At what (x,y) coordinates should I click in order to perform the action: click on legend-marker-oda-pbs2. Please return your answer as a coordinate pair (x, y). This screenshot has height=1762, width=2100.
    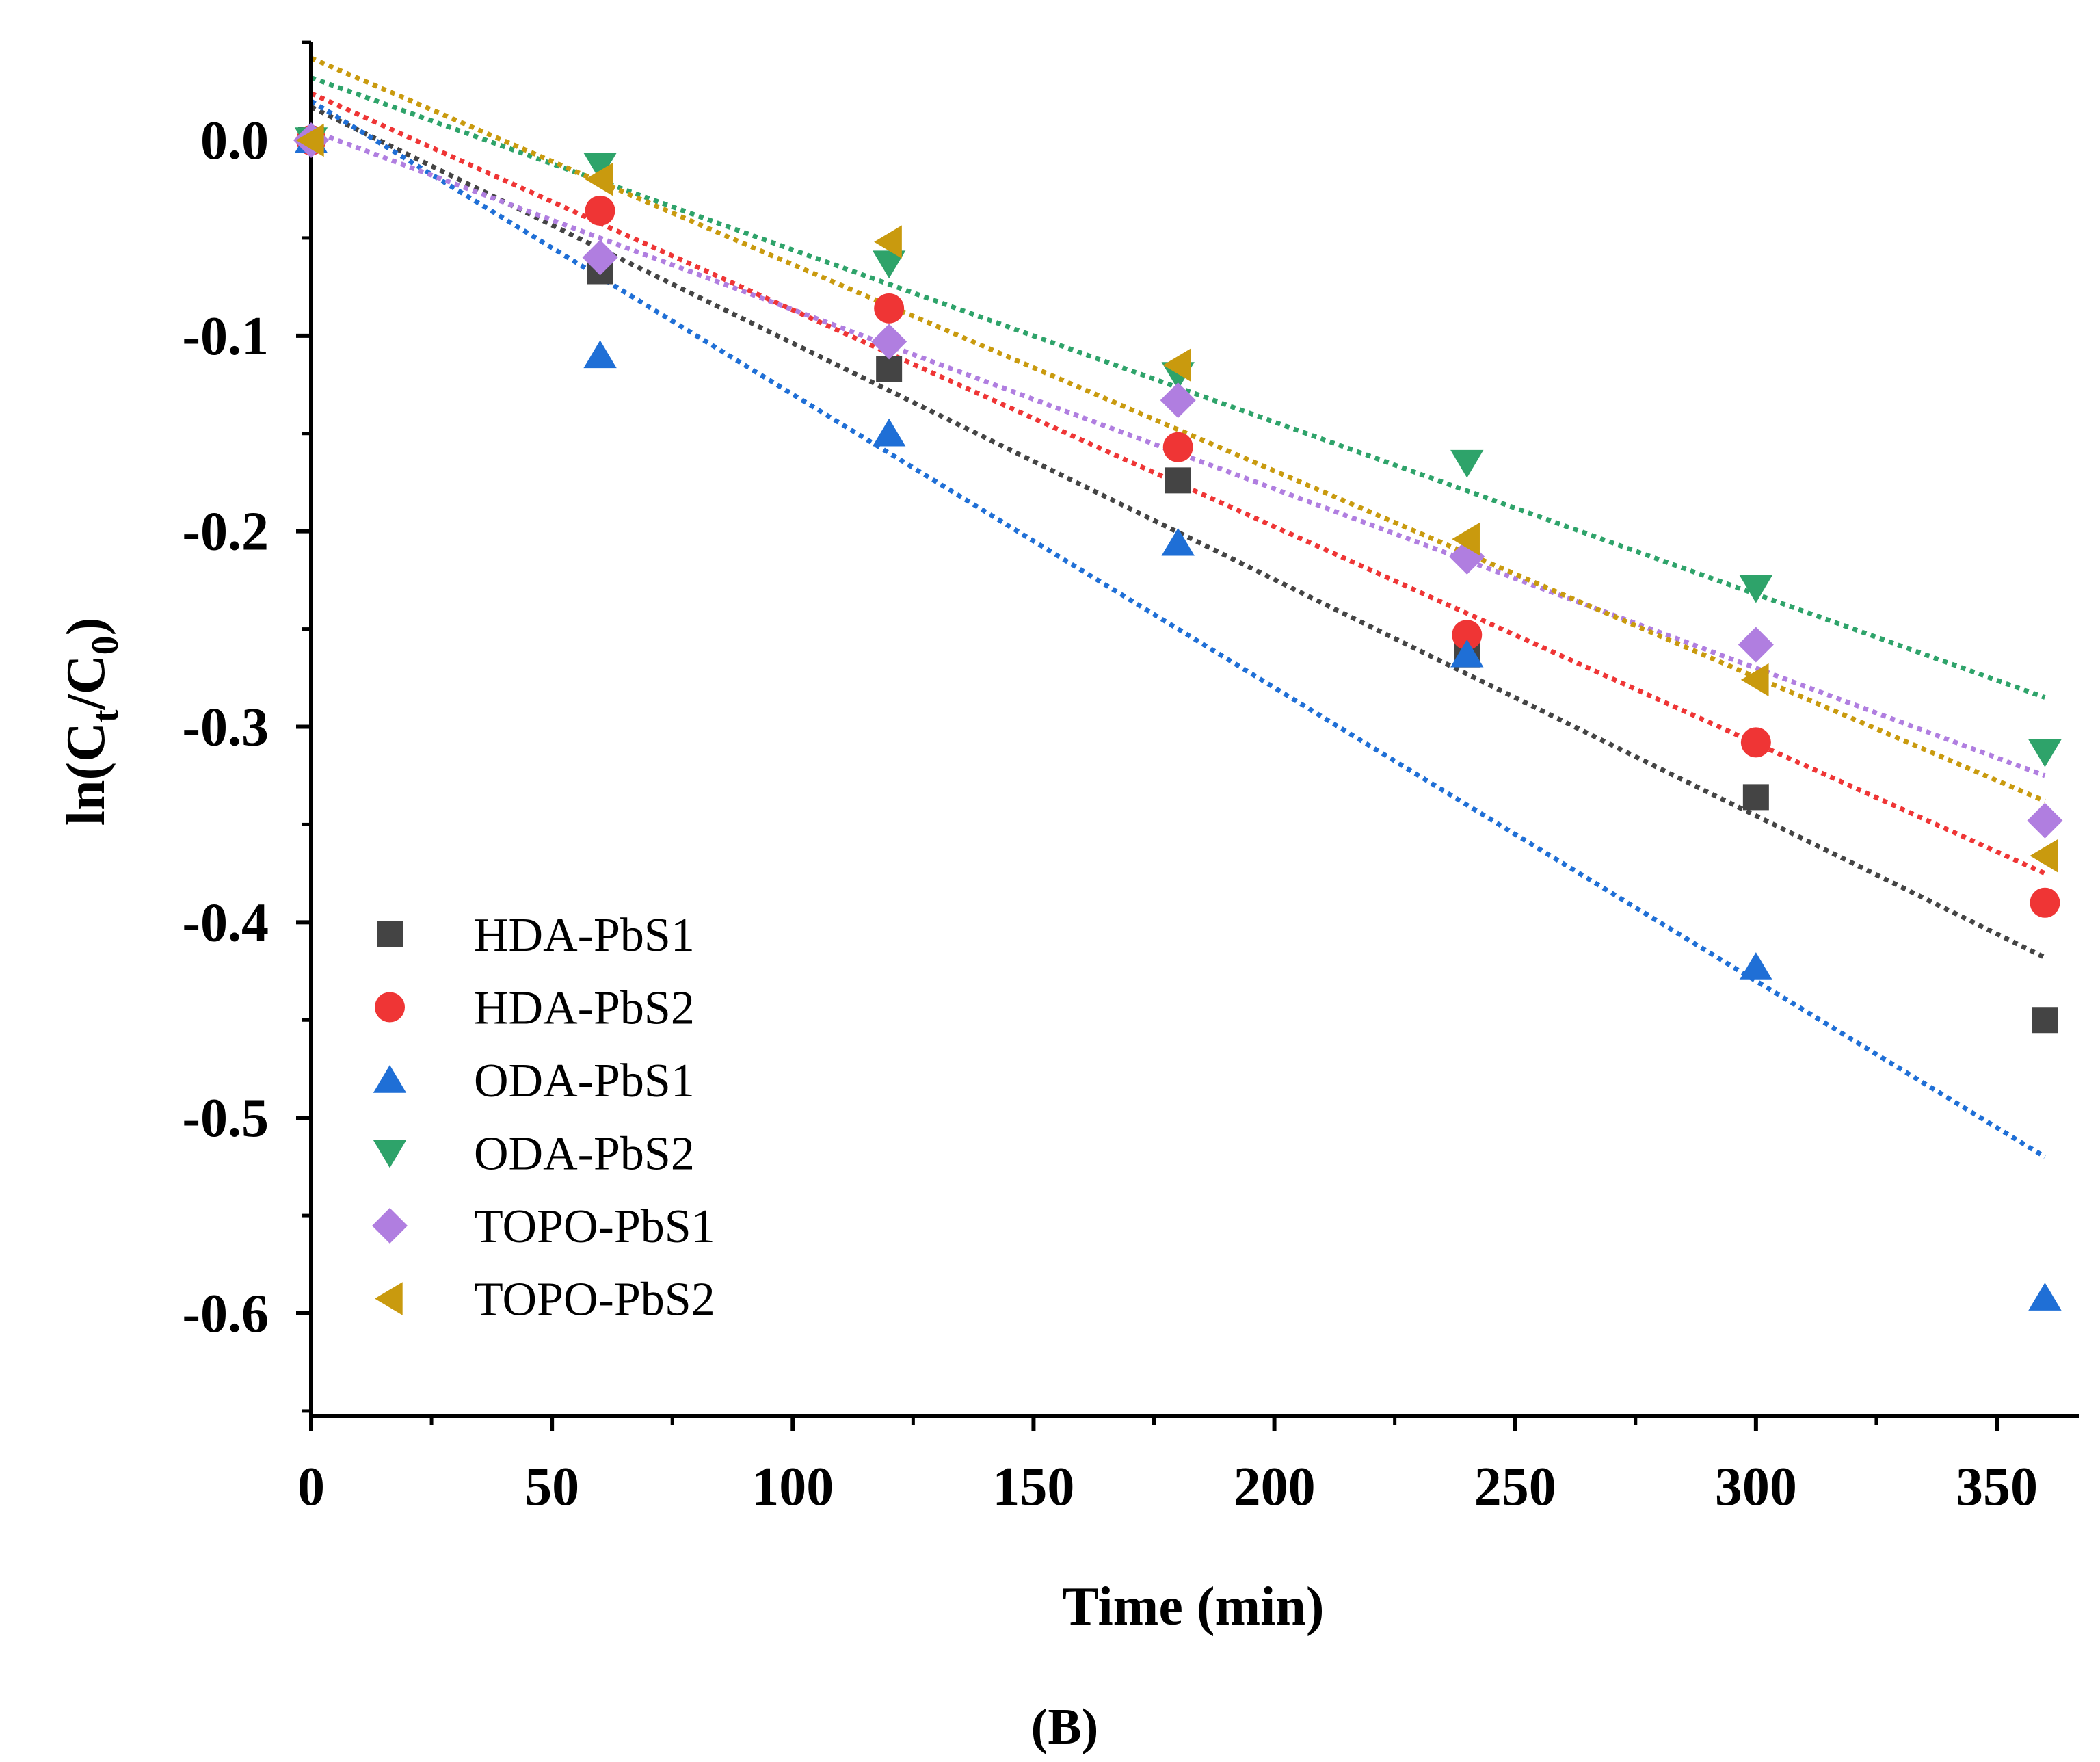
    Looking at the image, I should click on (390, 1154).